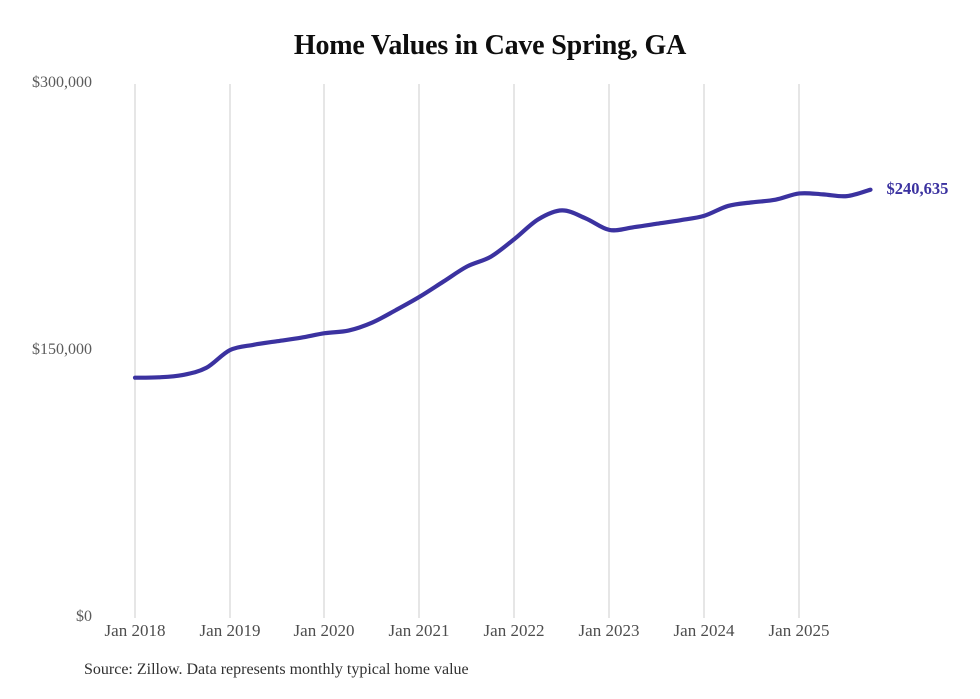 The width and height of the screenshot is (980, 699). What do you see at coordinates (799, 630) in the screenshot?
I see `xtick-label-jan-2025: Jan 2025` at bounding box center [799, 630].